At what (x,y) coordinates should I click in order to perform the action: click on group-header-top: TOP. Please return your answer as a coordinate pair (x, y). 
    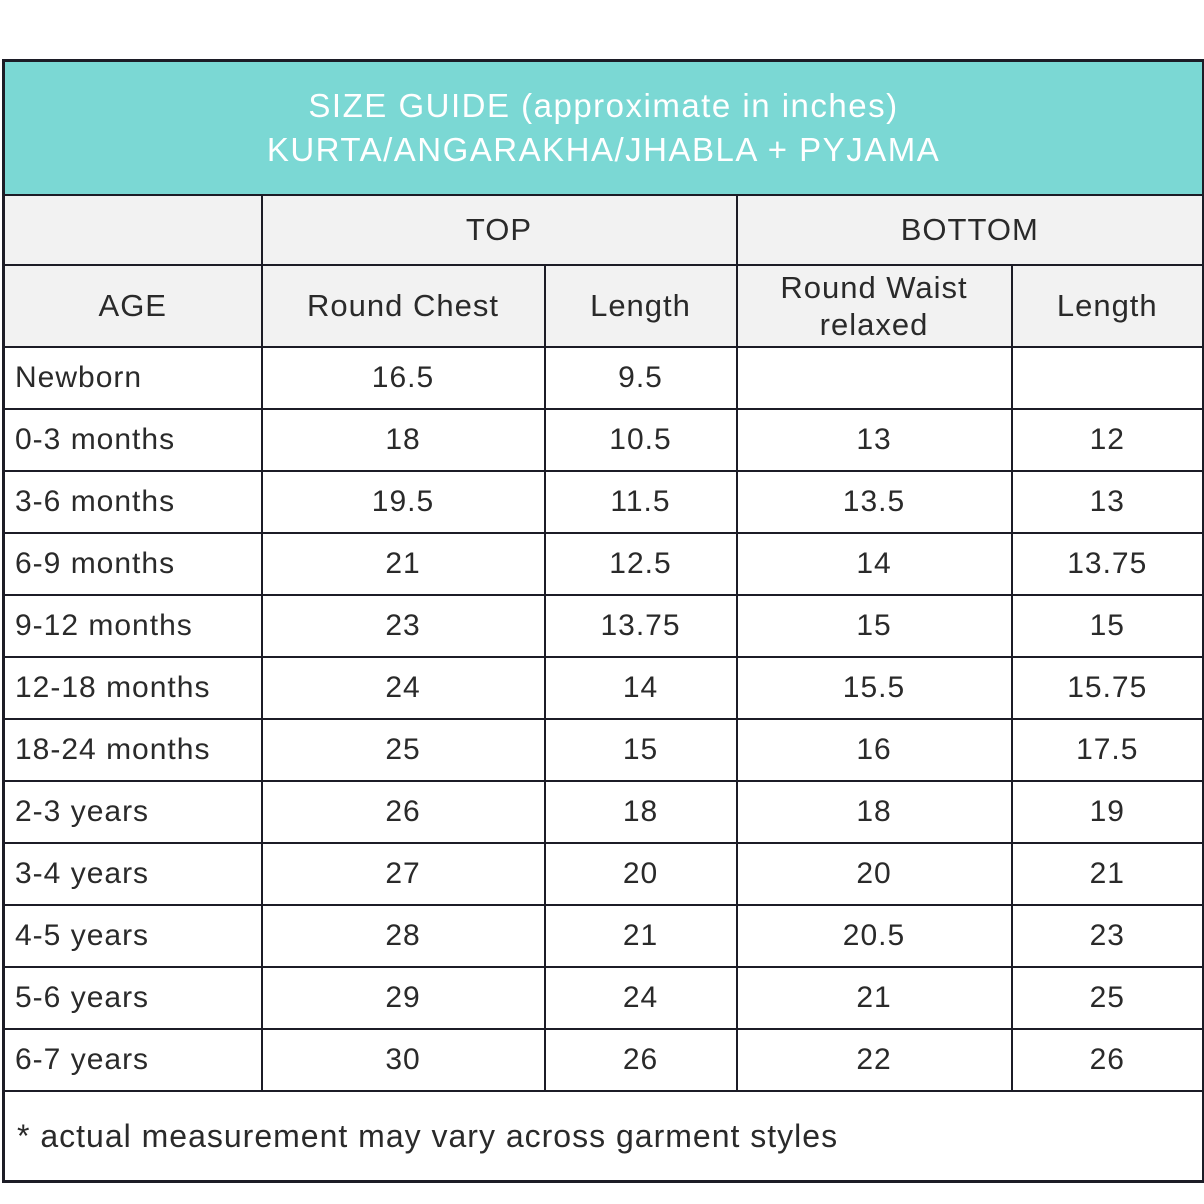
    Looking at the image, I should click on (499, 230).